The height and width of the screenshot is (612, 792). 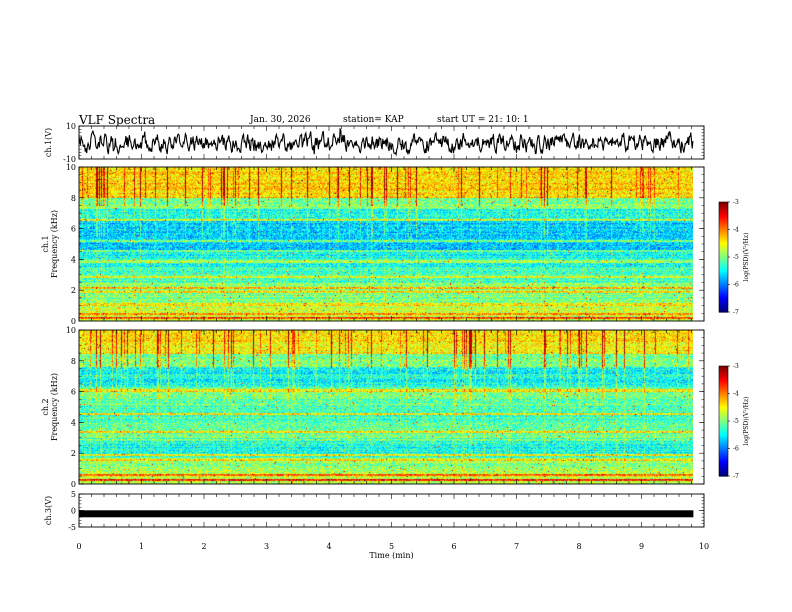 What do you see at coordinates (280, 120) in the screenshot?
I see `date-label: Jan. 30, 2026` at bounding box center [280, 120].